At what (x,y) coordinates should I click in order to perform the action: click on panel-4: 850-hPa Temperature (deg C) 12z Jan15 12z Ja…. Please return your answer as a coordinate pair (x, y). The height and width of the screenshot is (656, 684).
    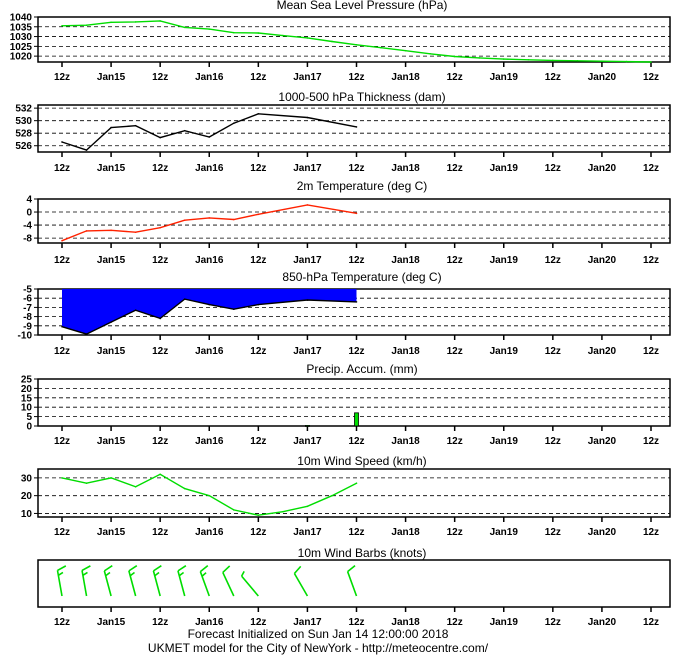
    Looking at the image, I should click on (344, 313).